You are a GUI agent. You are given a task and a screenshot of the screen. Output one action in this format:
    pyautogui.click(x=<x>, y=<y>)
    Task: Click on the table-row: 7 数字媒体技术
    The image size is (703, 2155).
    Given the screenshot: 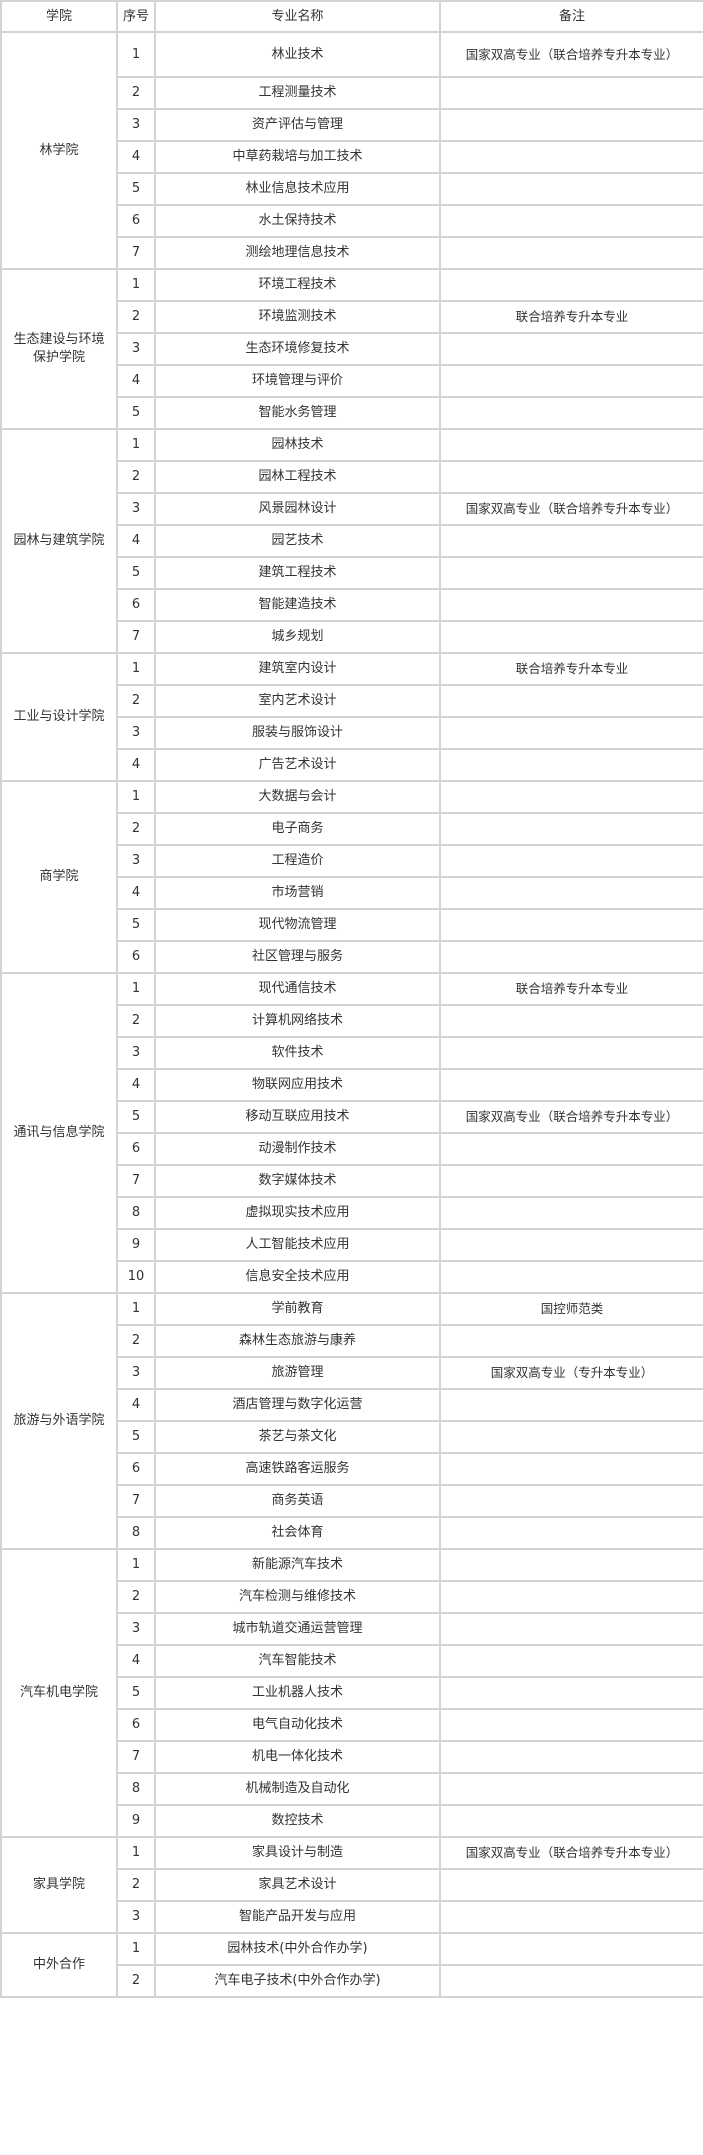 What is the action you would take?
    pyautogui.click(x=352, y=1181)
    